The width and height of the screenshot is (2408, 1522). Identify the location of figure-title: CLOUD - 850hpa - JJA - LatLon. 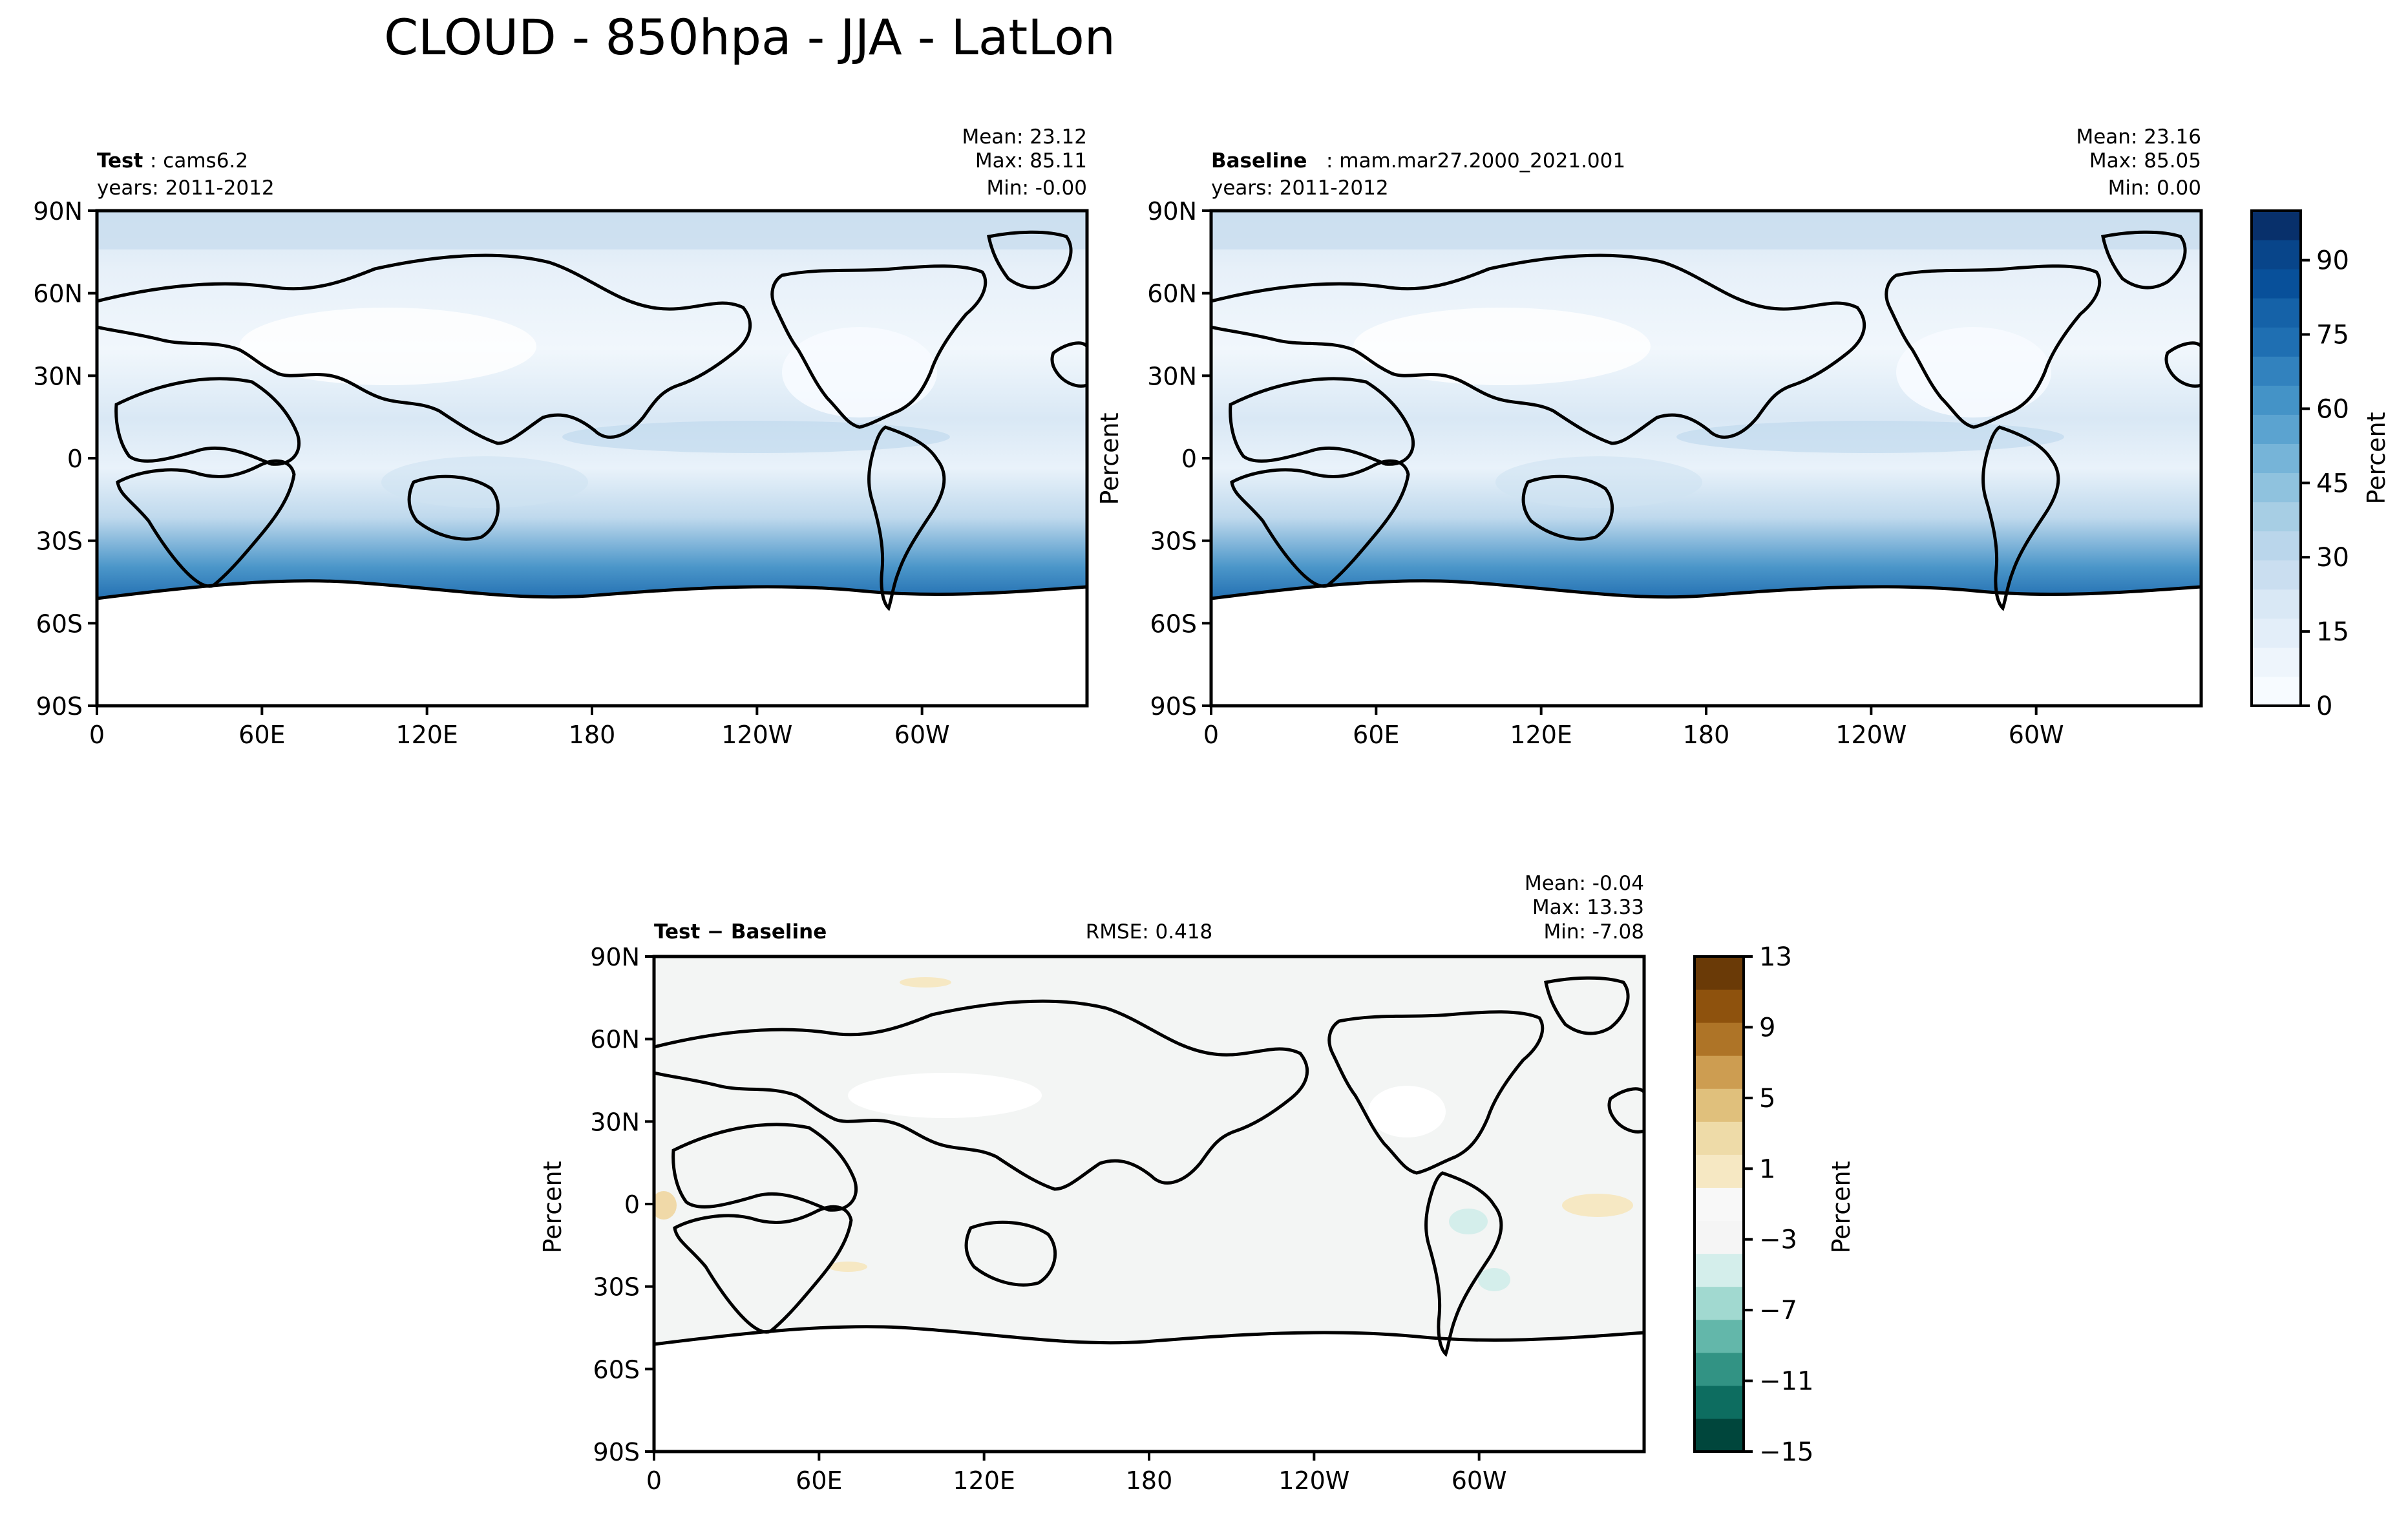
(749, 37).